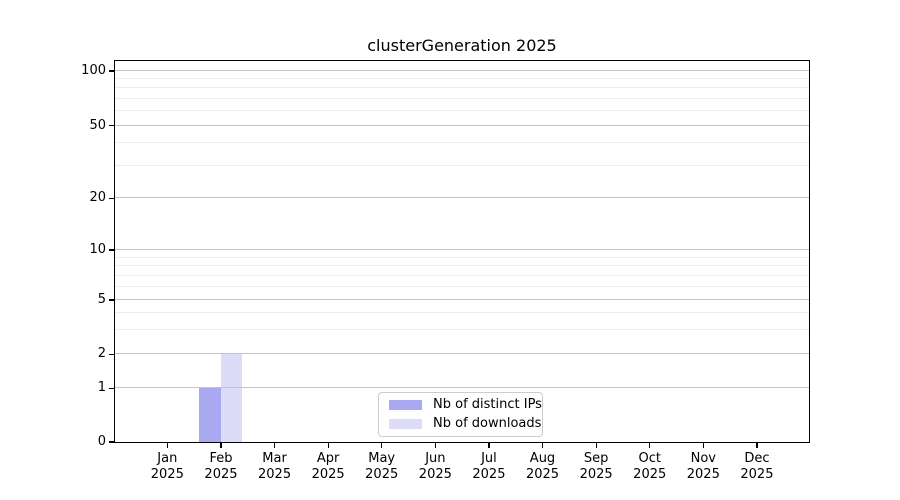 The width and height of the screenshot is (900, 500). I want to click on y-tick-label: 50, so click(97, 125).